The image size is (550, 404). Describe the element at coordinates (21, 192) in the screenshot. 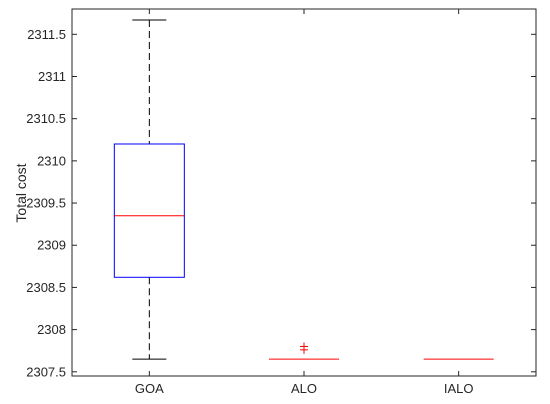

I see `y-axis-title: Total cost` at that location.